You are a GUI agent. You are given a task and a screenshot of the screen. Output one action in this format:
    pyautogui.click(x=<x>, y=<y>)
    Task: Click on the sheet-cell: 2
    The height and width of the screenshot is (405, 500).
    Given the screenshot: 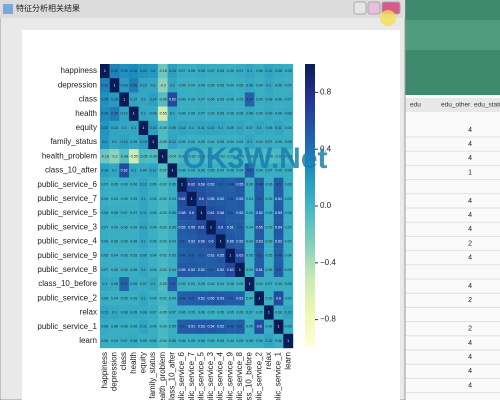 What is the action you would take?
    pyautogui.click(x=470, y=300)
    